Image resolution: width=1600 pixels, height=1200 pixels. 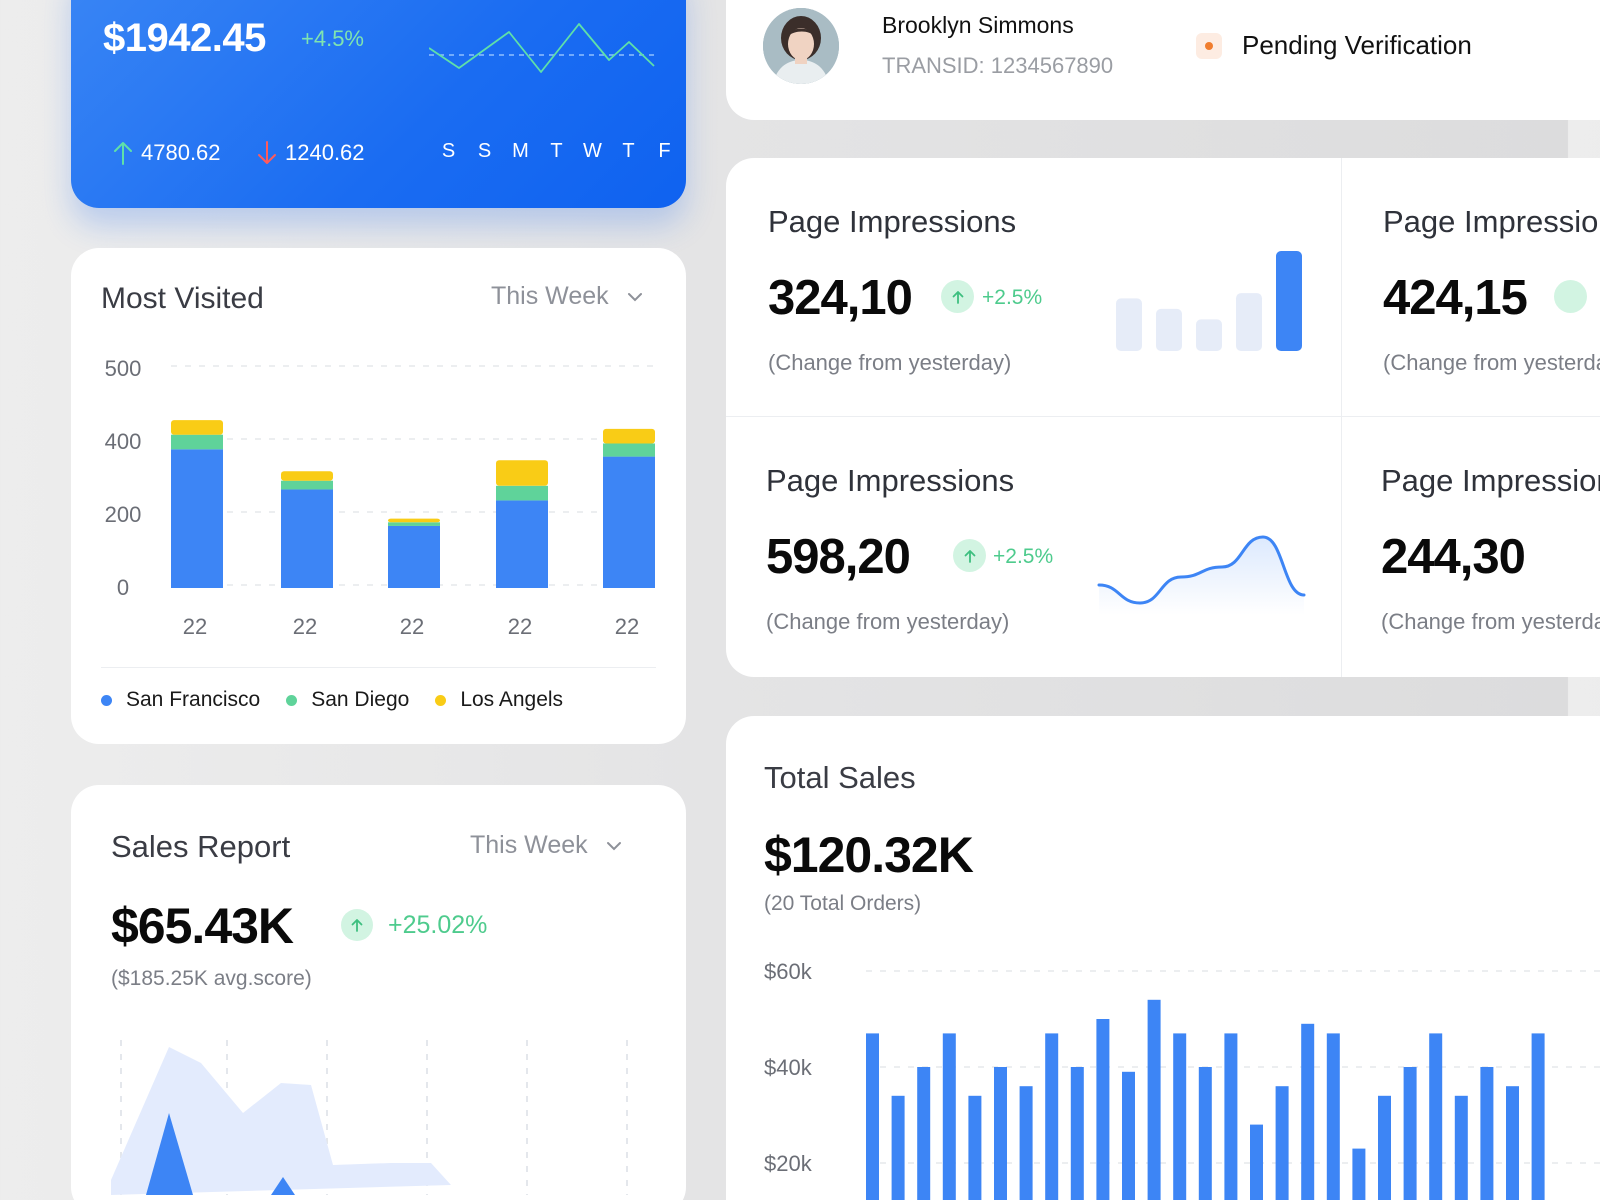 I want to click on expense-stat: 1240.62, so click(x=311, y=153).